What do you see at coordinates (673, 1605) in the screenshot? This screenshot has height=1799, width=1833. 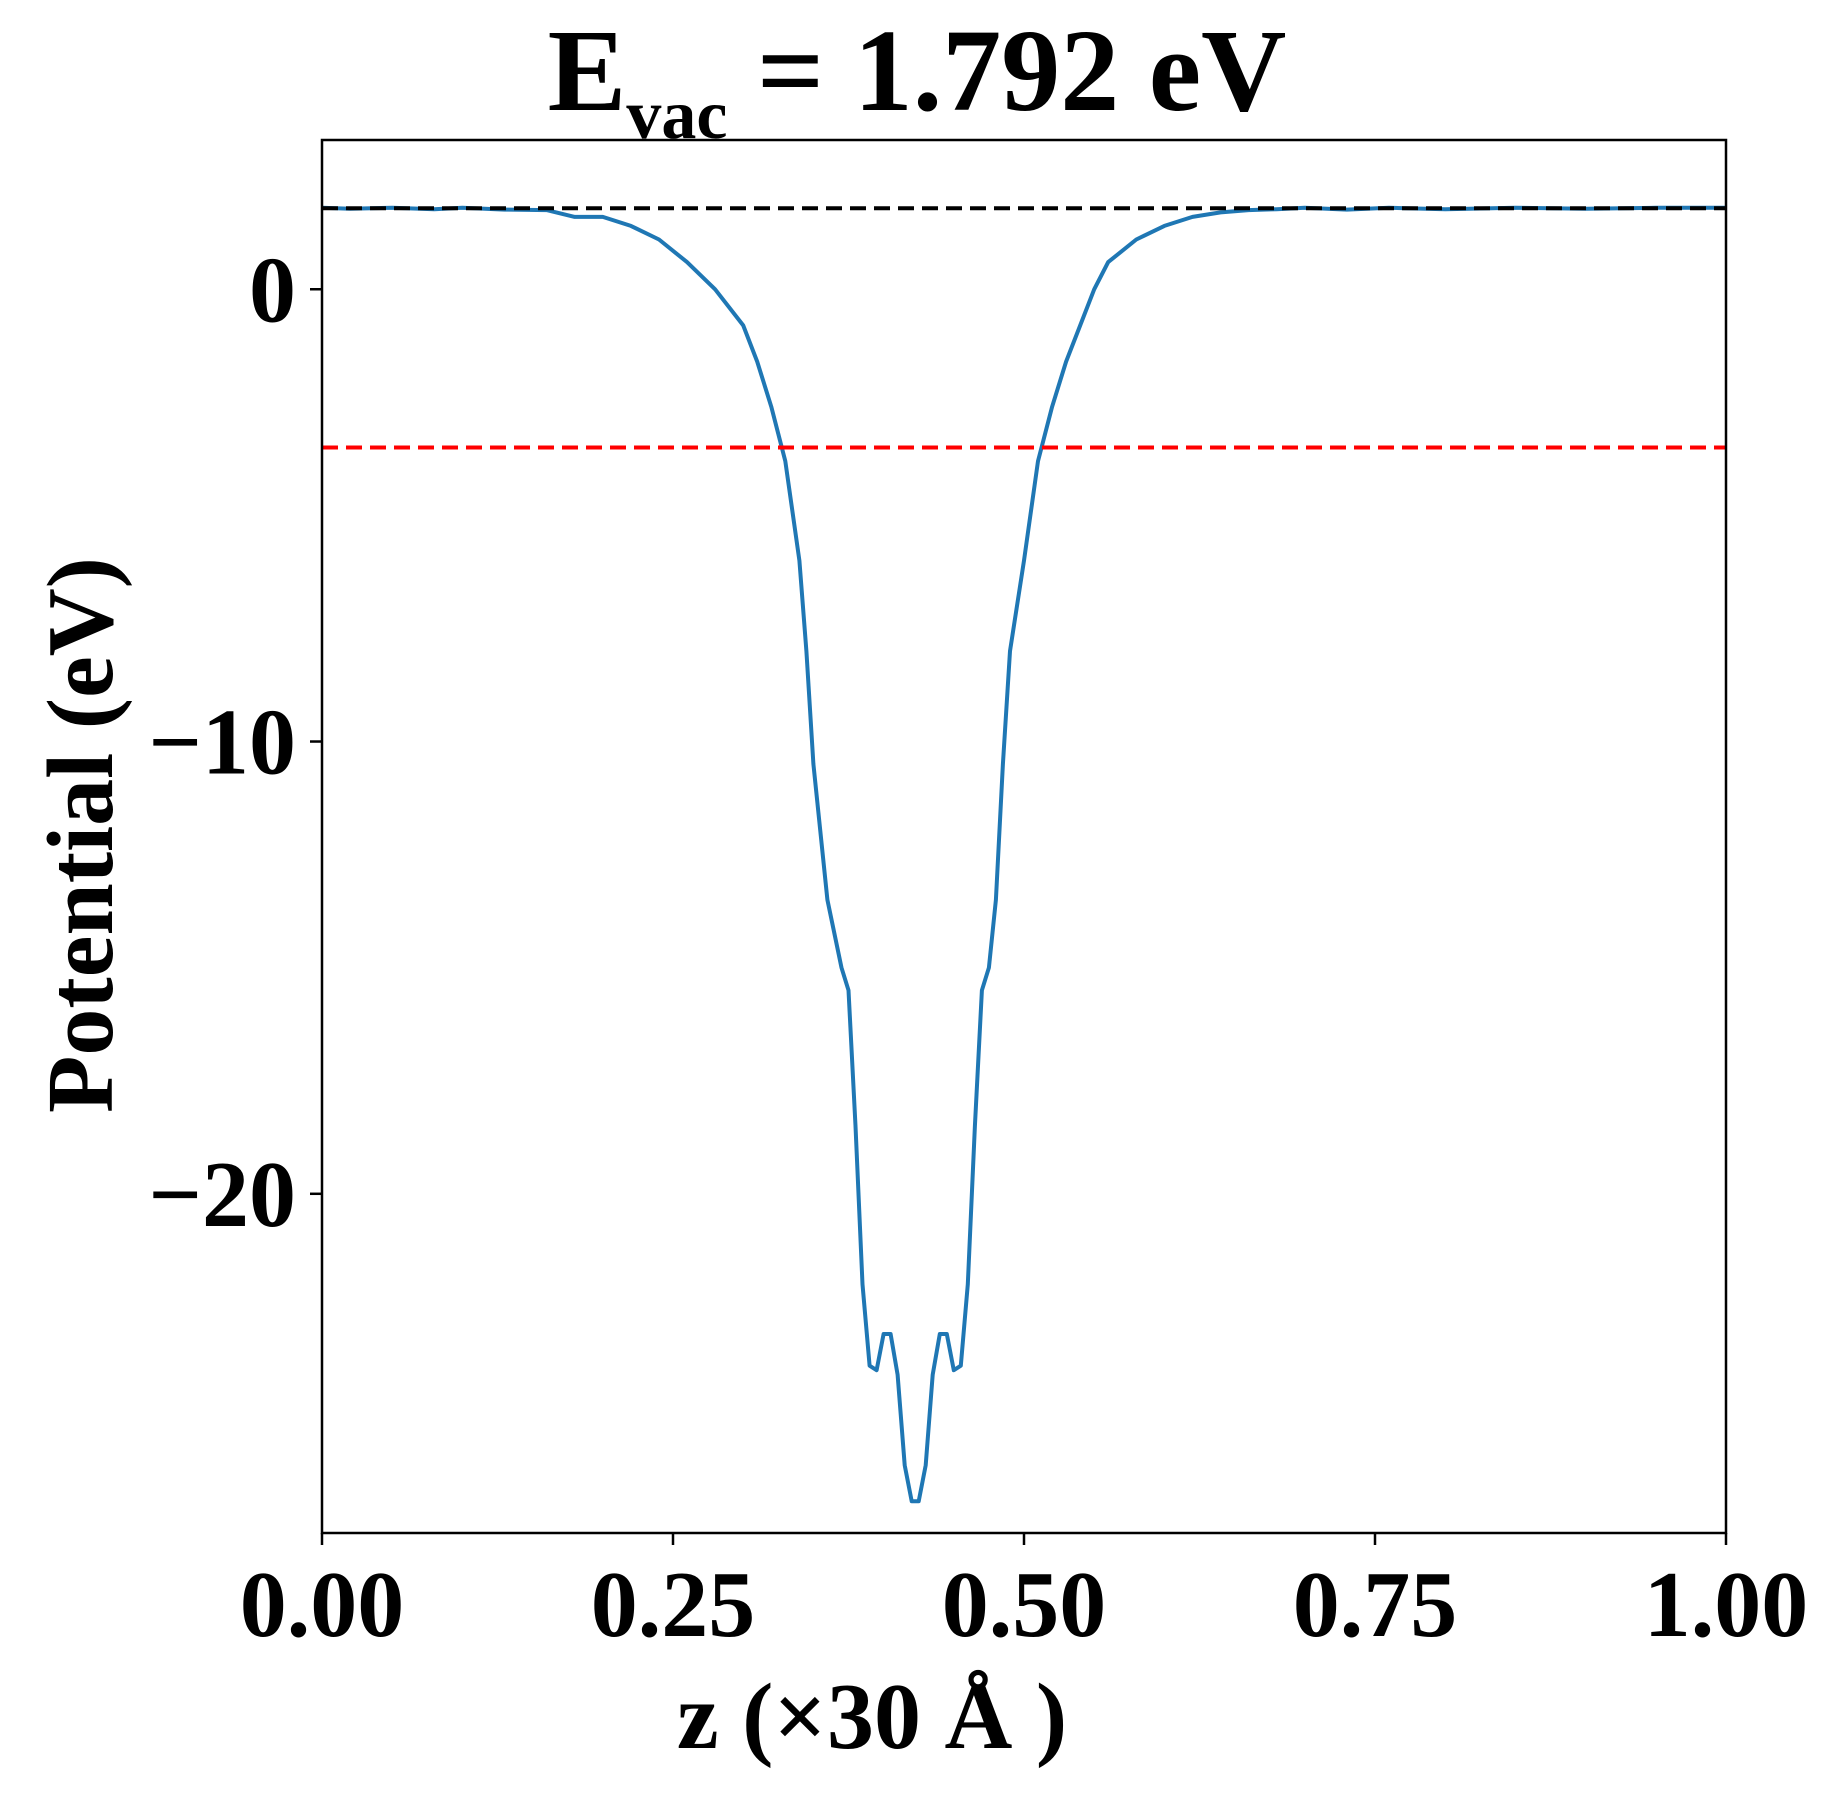 I see `x-tick-label: 0.25` at bounding box center [673, 1605].